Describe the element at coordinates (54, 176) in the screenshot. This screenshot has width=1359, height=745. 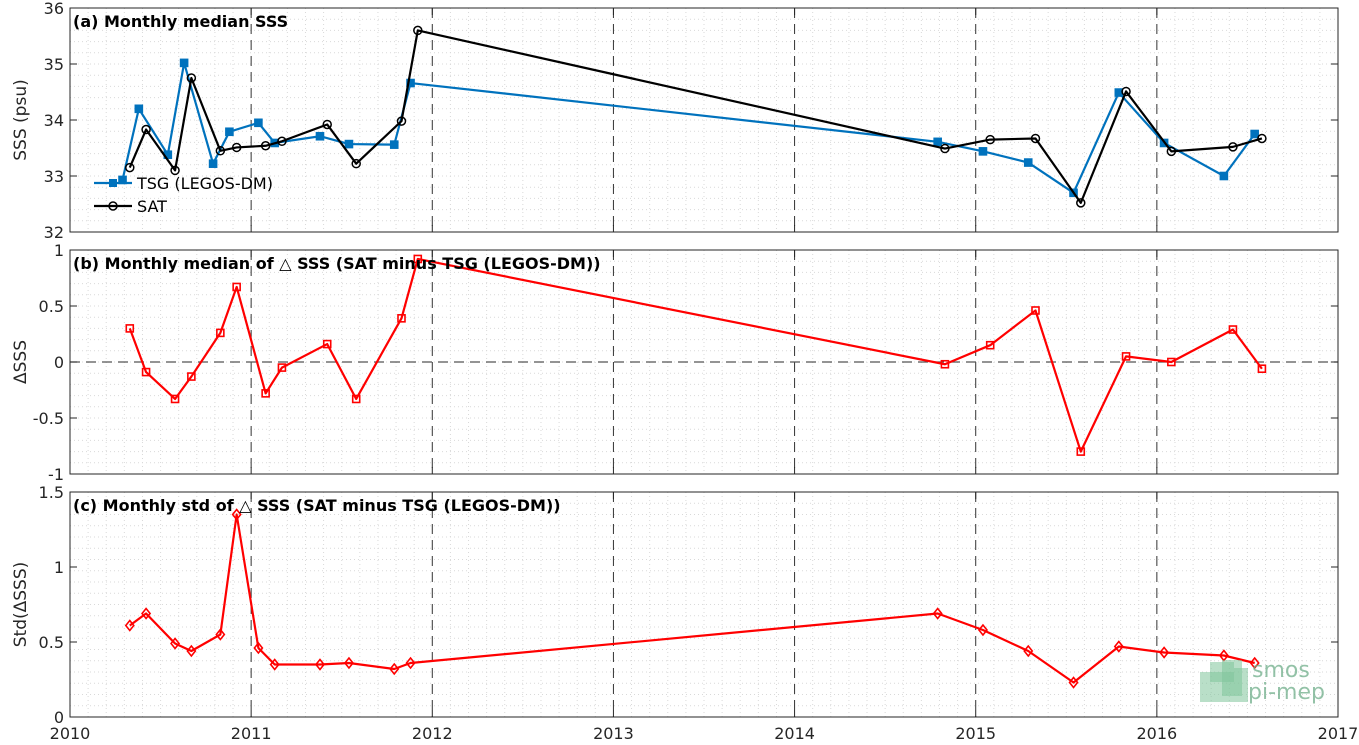
I see `y-tick-label: 33` at that location.